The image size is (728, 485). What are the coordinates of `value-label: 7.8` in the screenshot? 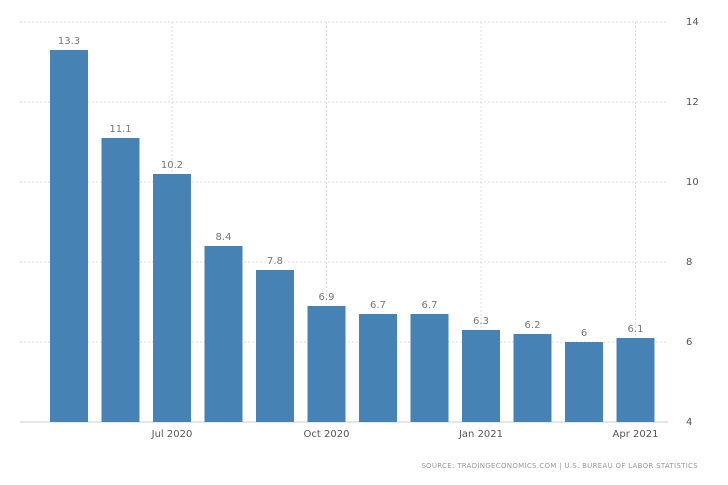 It's located at (275, 261).